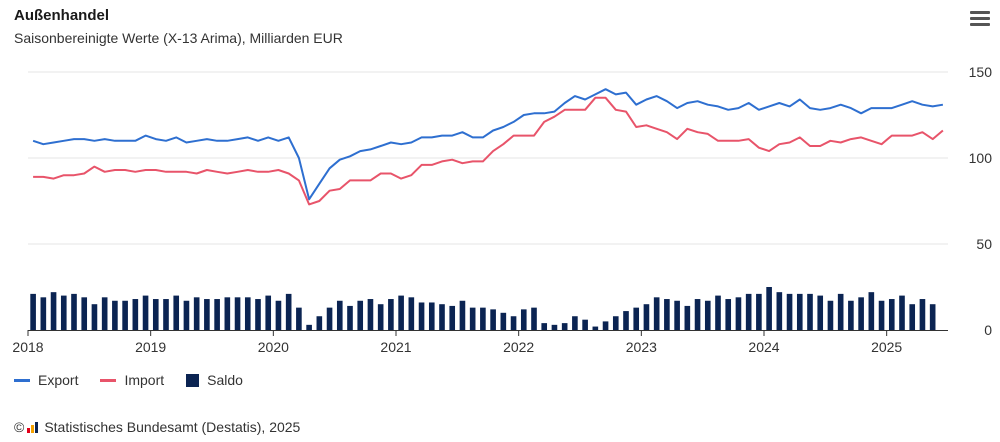 The image size is (1000, 442). I want to click on x-tick-label: 2022, so click(518, 347).